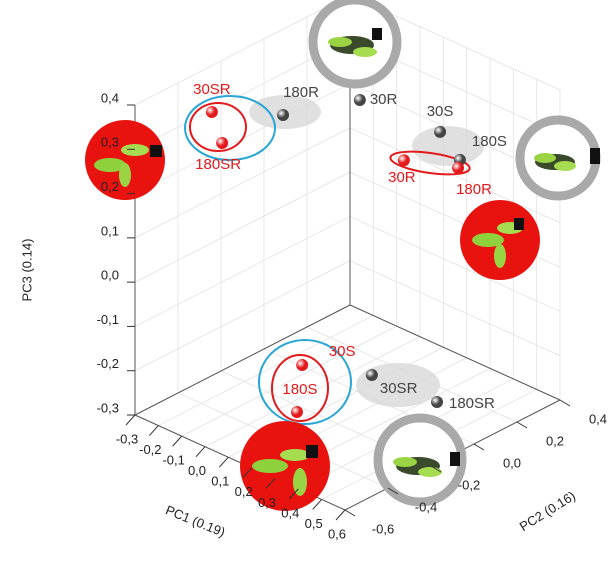 The width and height of the screenshot is (609, 563). What do you see at coordinates (244, 491) in the screenshot?
I see `x-tick-label: 0,2` at bounding box center [244, 491].